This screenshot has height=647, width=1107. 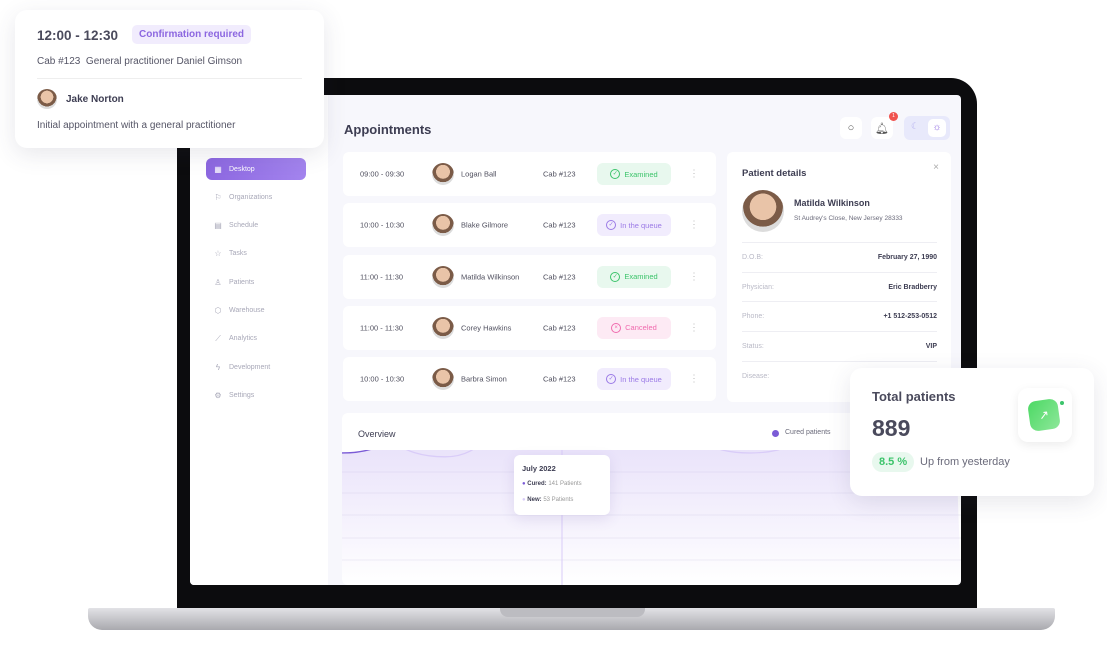 I want to click on sidebar-item-label: Warehouse, so click(x=247, y=310).